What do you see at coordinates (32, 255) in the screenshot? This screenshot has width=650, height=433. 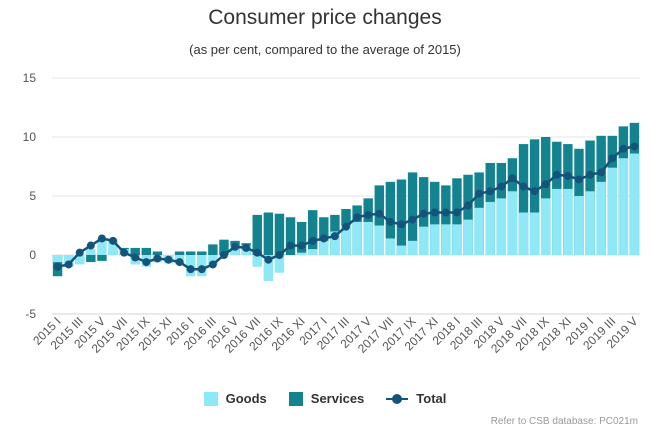 I see `y-tick-label: 0` at bounding box center [32, 255].